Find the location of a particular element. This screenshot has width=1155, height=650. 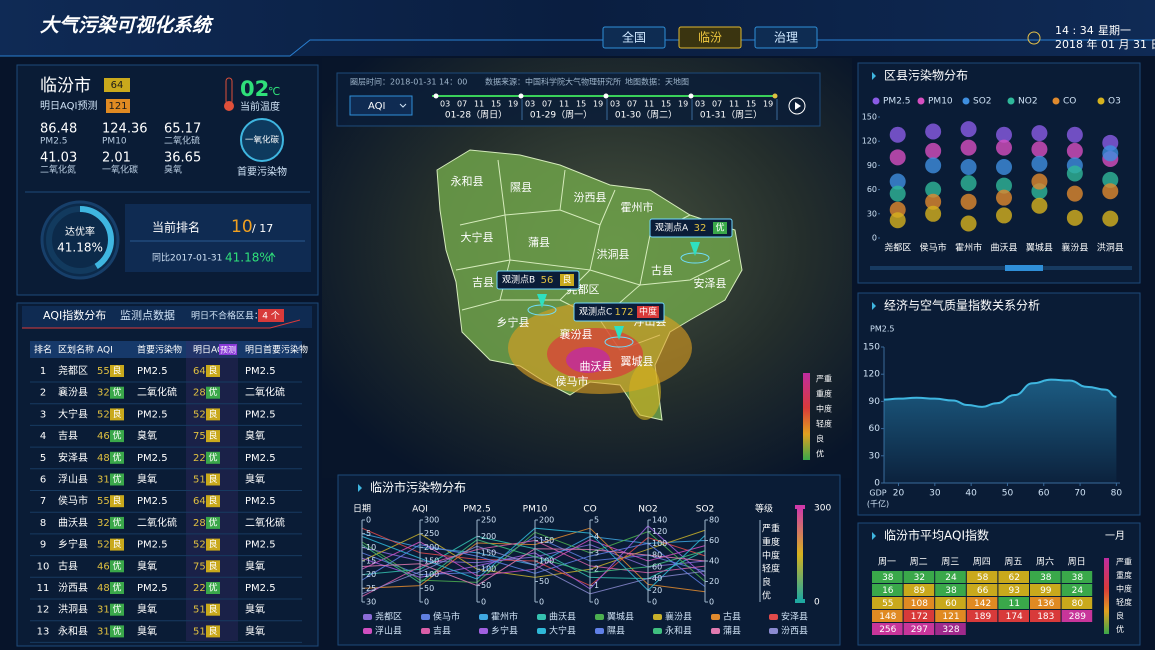

station-grade: 优 is located at coordinates (719, 228).